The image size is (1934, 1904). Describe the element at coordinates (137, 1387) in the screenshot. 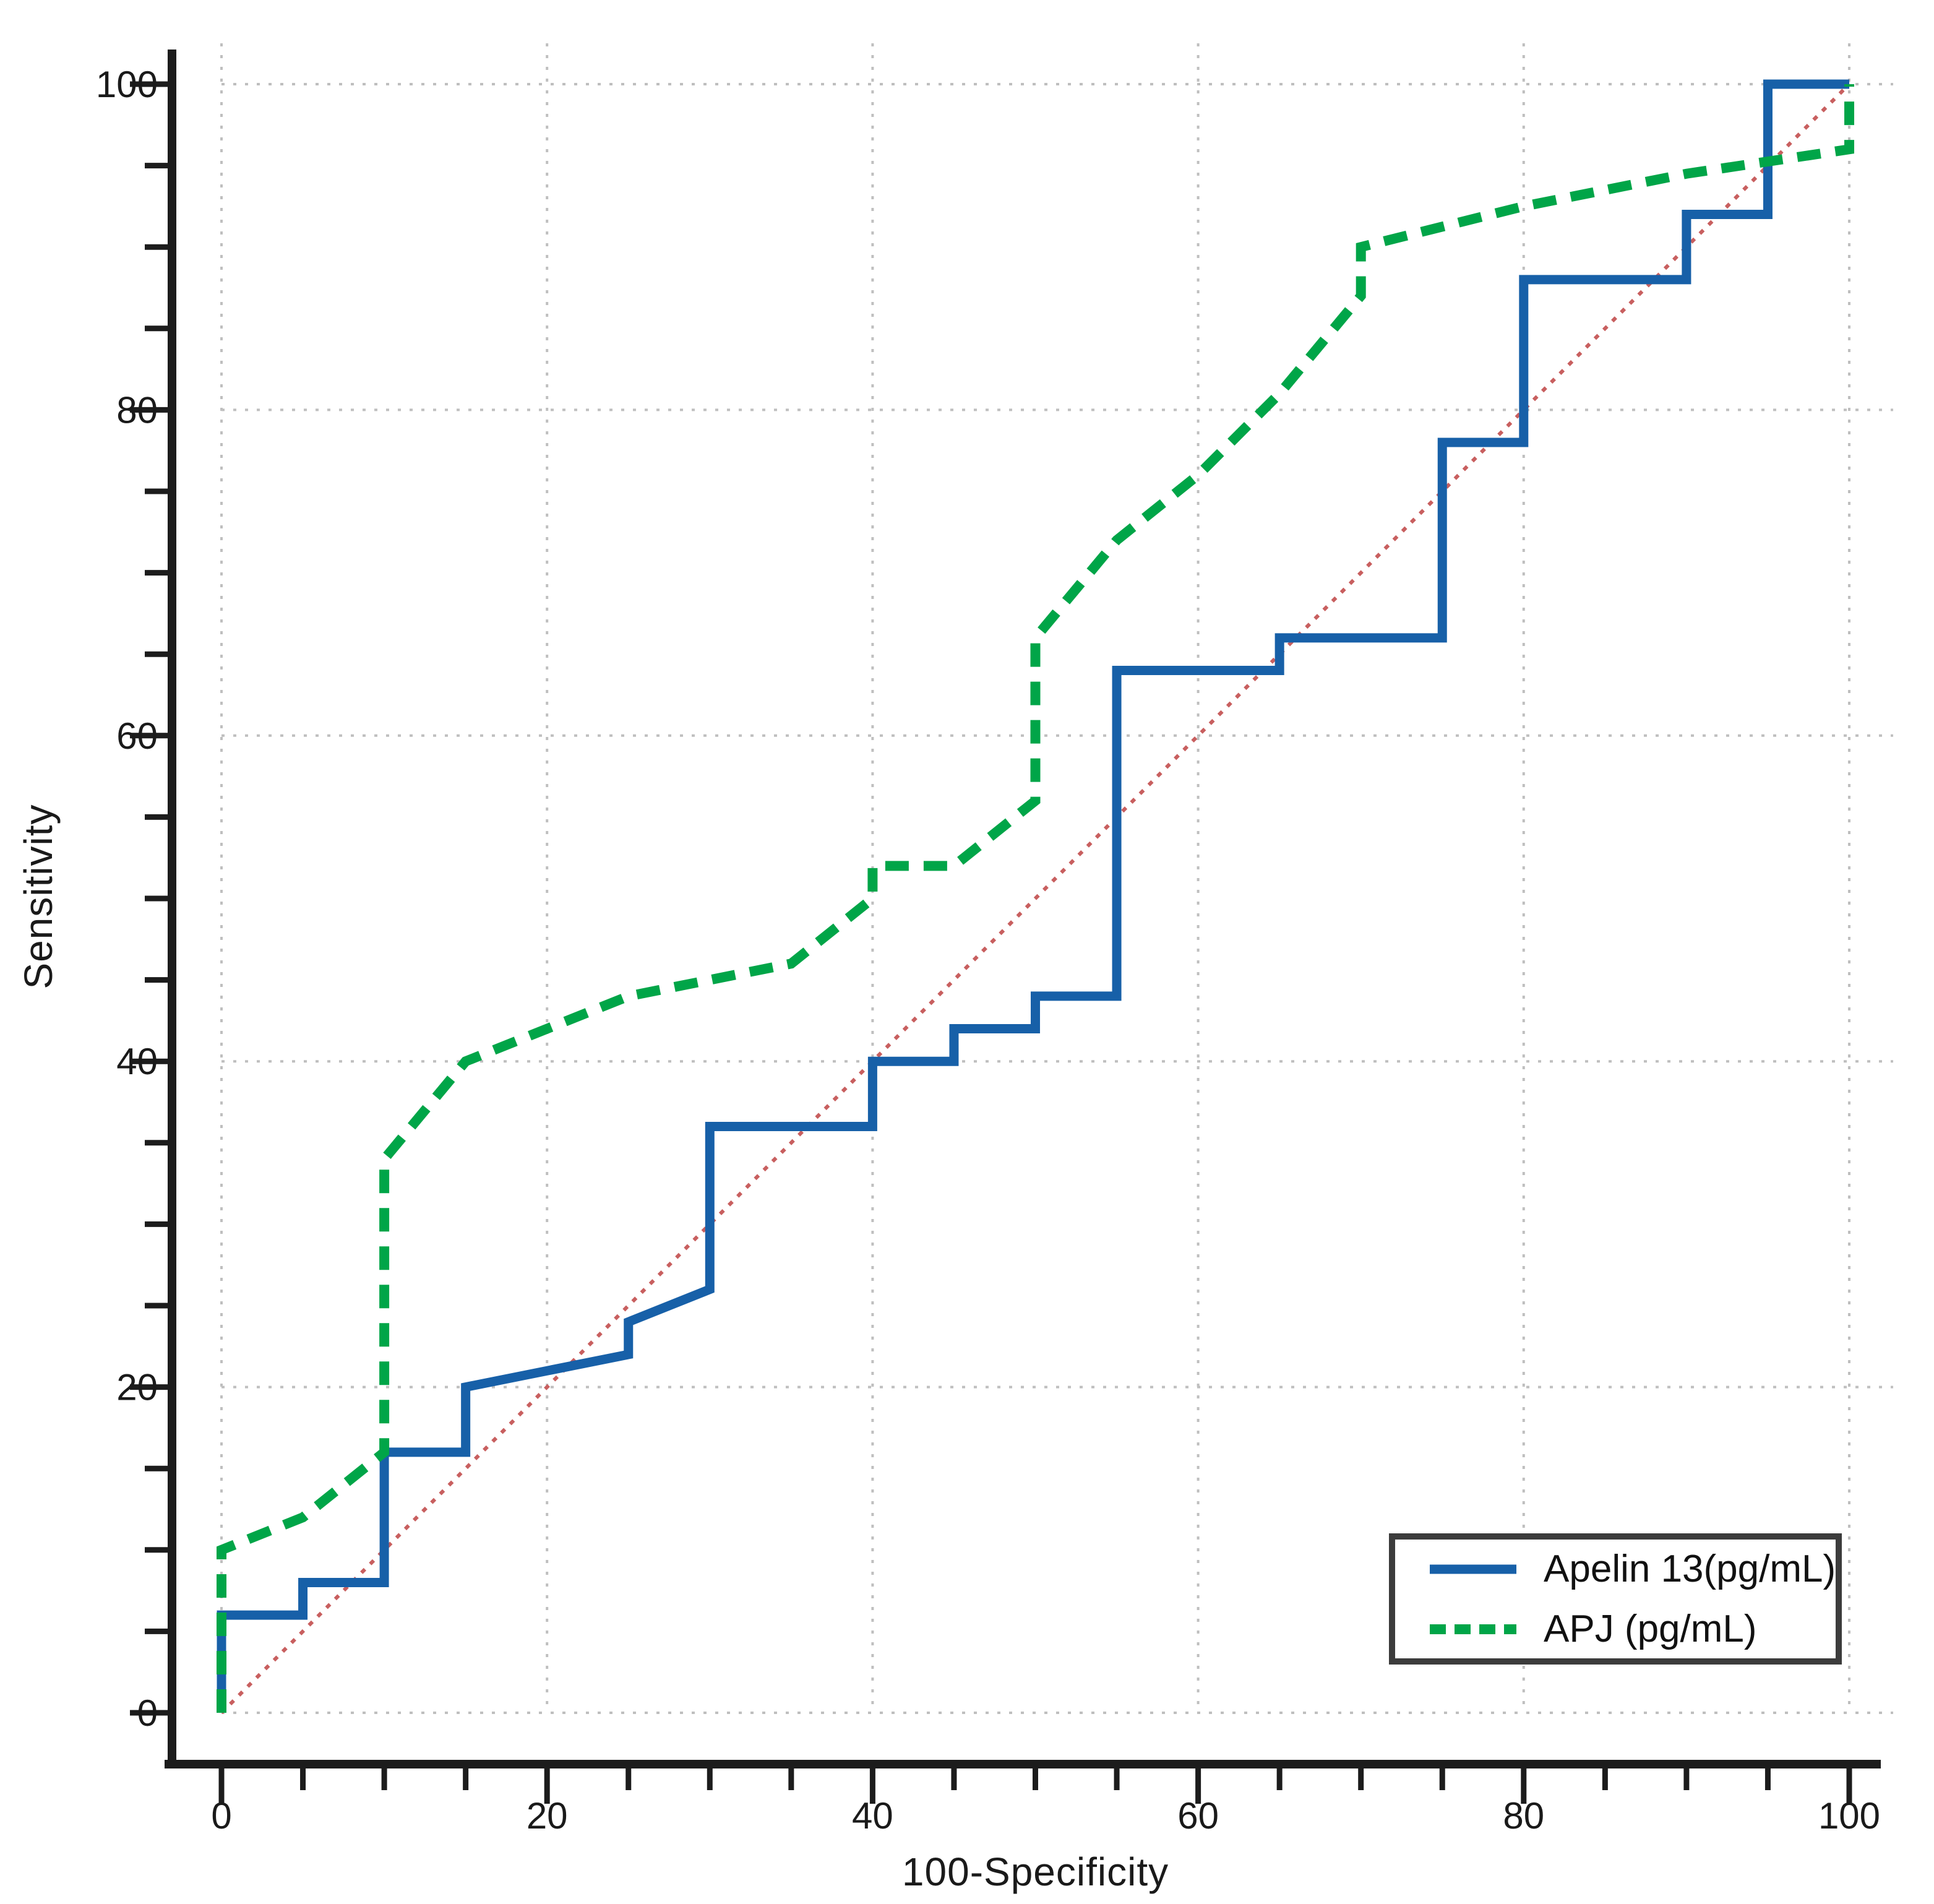

I see `y-tick-label: 20` at that location.